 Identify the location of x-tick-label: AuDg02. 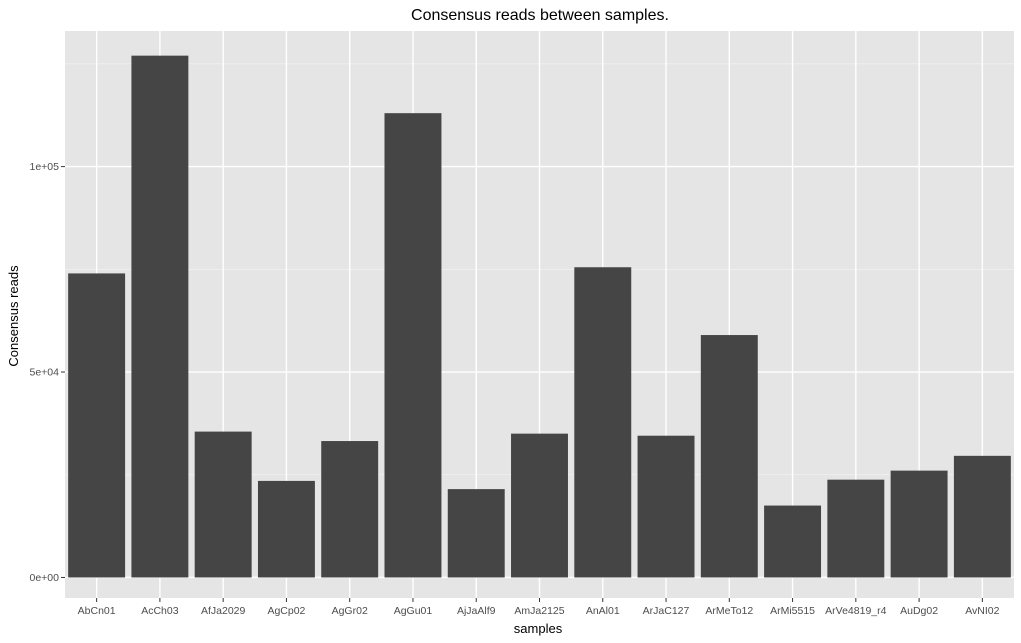
(919, 611).